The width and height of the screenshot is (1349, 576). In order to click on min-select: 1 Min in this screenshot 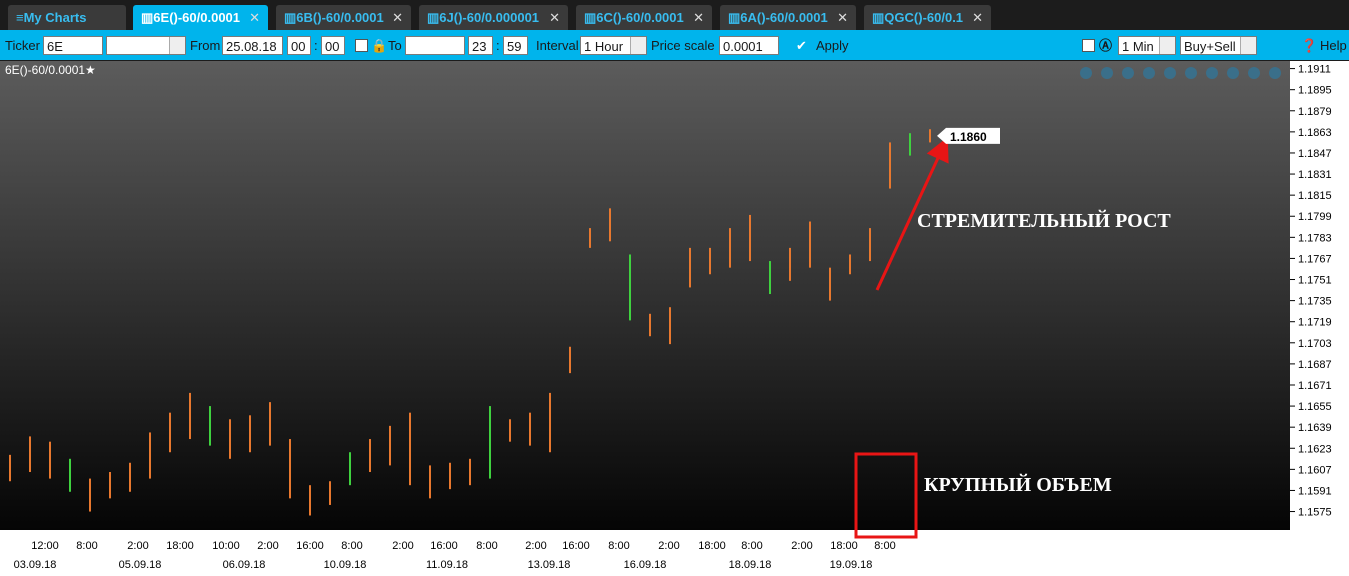, I will do `click(1147, 45)`.